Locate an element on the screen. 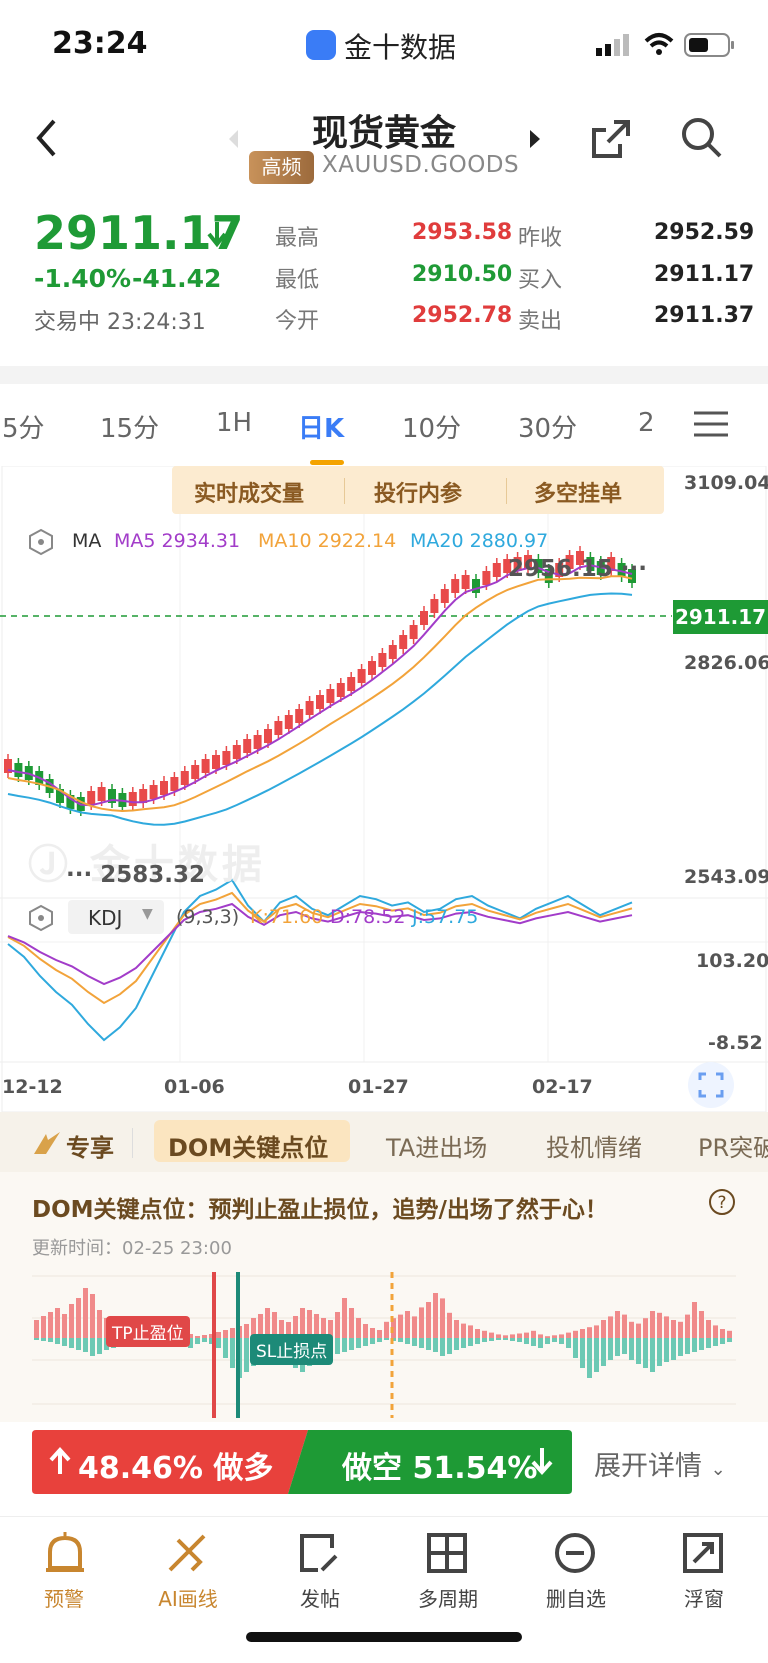 The image size is (768, 1663). indicator-settings-icon is located at coordinates (41, 542).